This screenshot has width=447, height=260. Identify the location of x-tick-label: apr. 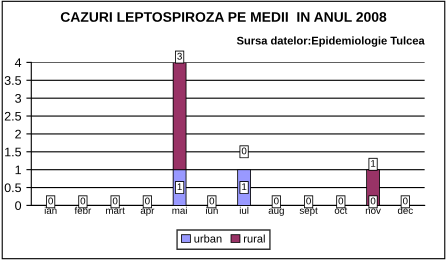
(147, 212).